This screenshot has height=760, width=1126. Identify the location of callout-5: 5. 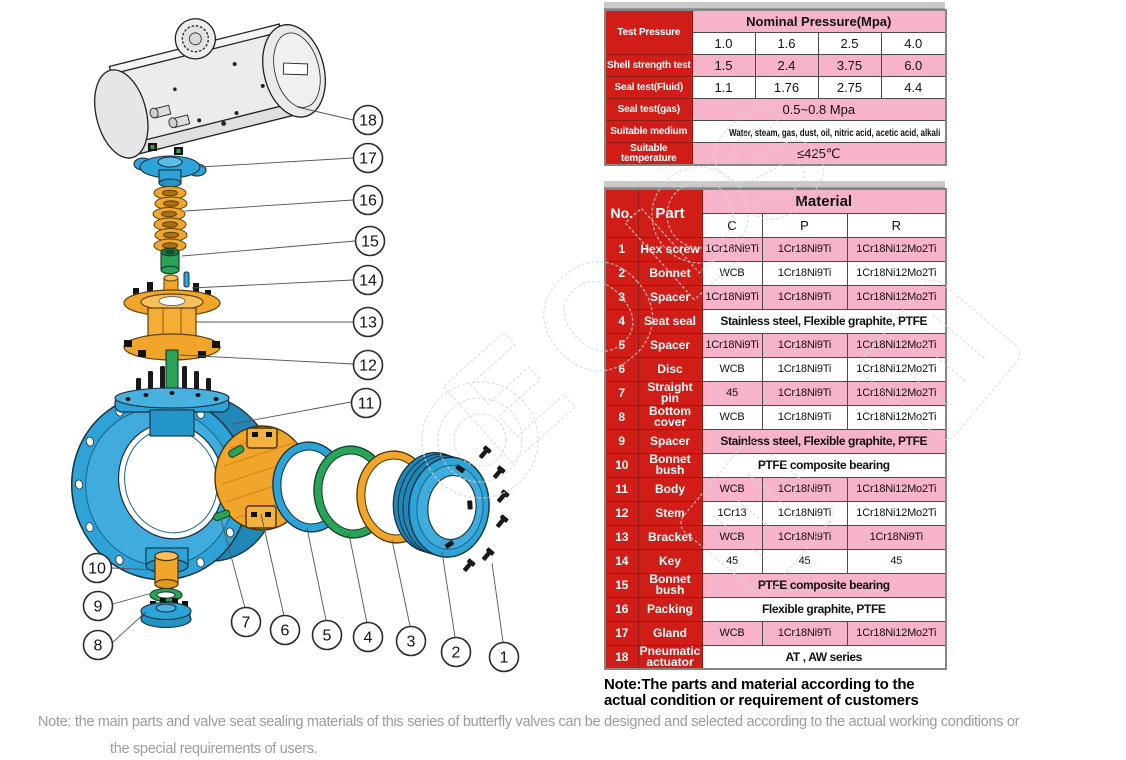
(327, 635).